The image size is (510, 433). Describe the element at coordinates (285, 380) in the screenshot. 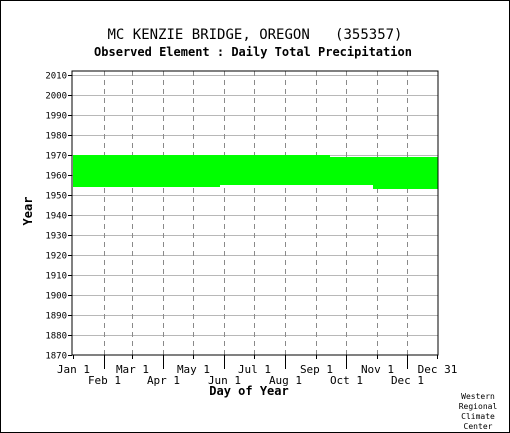

I see `x-tick-label: Aug 1` at that location.